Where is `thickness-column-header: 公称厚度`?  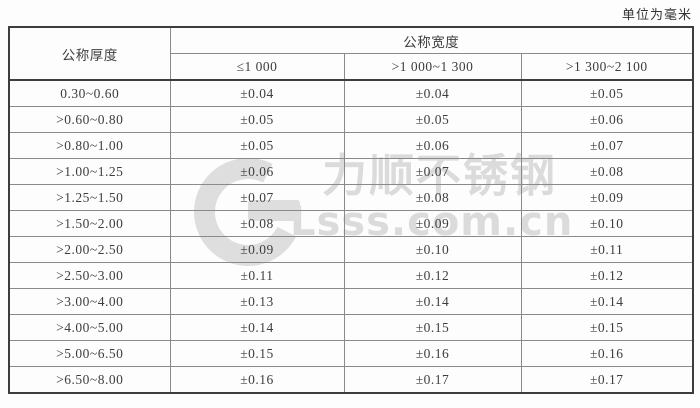
thickness-column-header: 公称厚度 is located at coordinates (89, 53).